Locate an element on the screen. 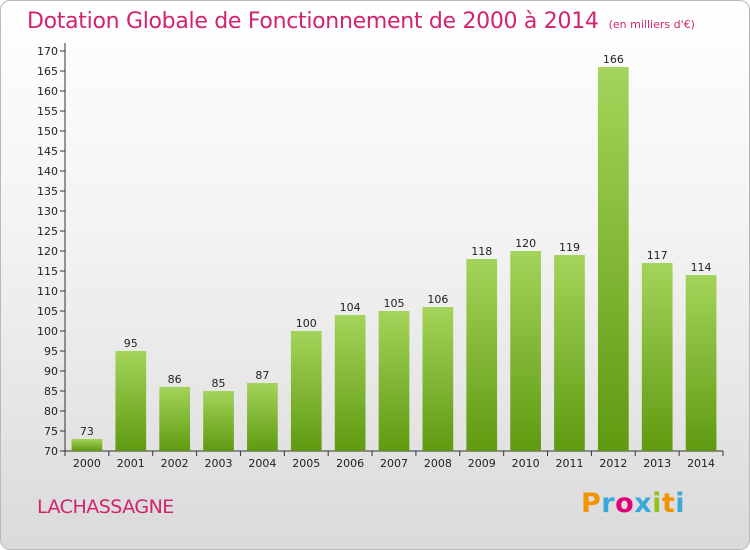 Image resolution: width=750 pixels, height=550 pixels. x-tick-label: 2000 is located at coordinates (87, 463).